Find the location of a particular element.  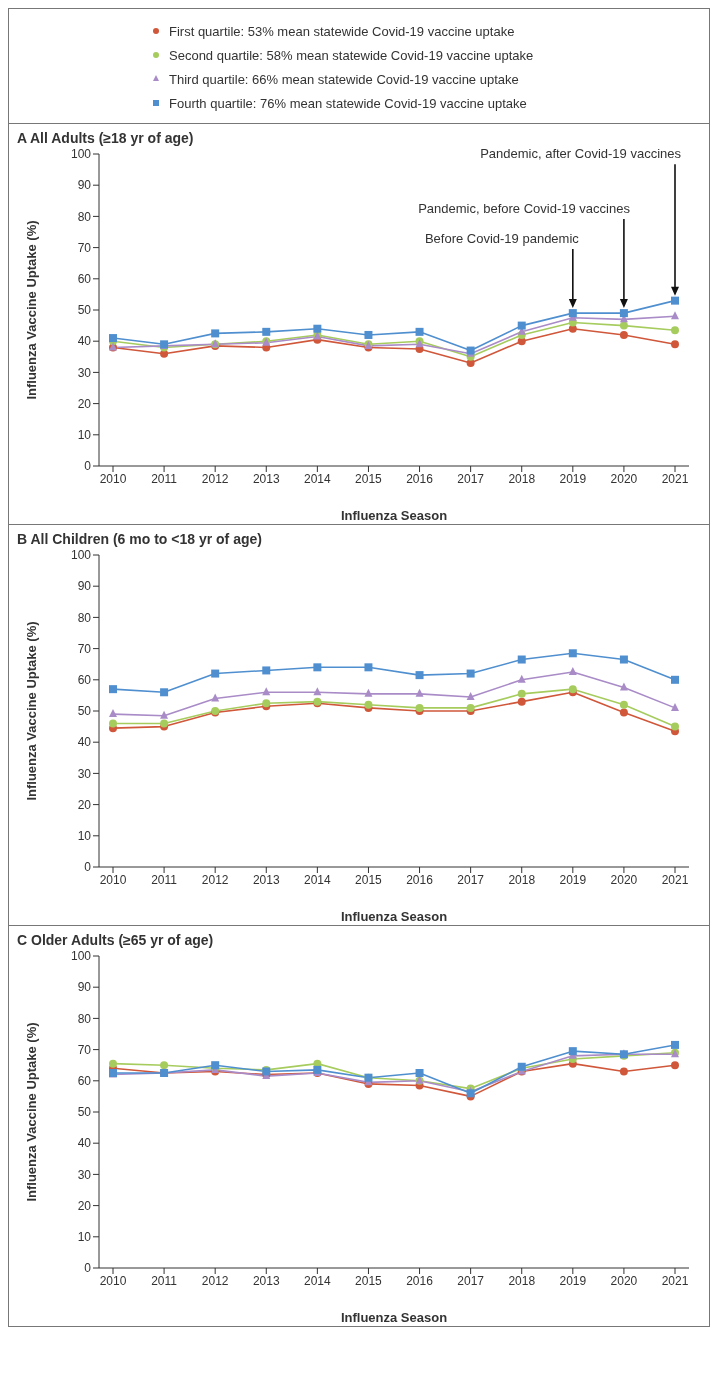

chart-title: C Older Adults (≥65 yr of age) is located at coordinates (115, 940).